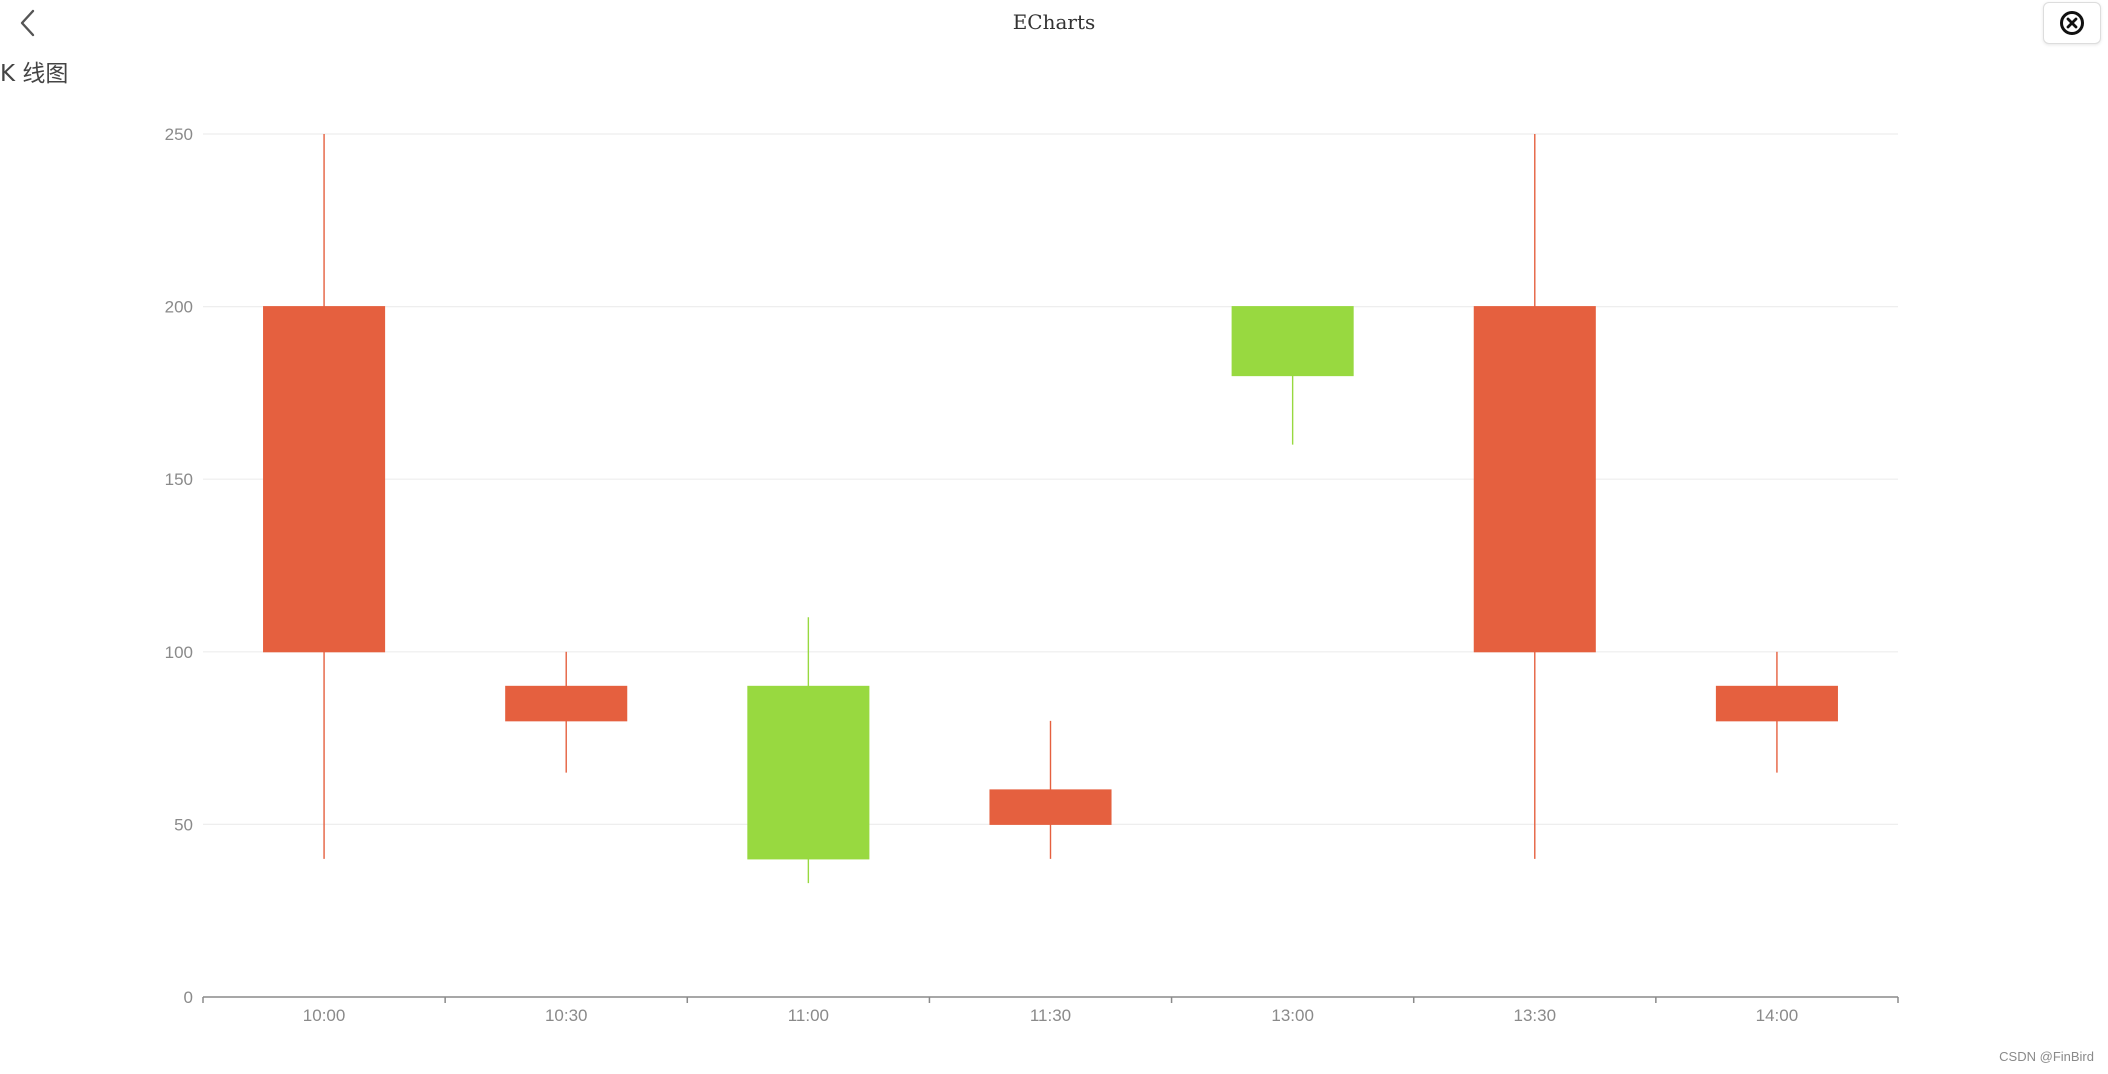 The width and height of the screenshot is (2108, 1074). I want to click on x-tick-label: 13:30, so click(1535, 1015).